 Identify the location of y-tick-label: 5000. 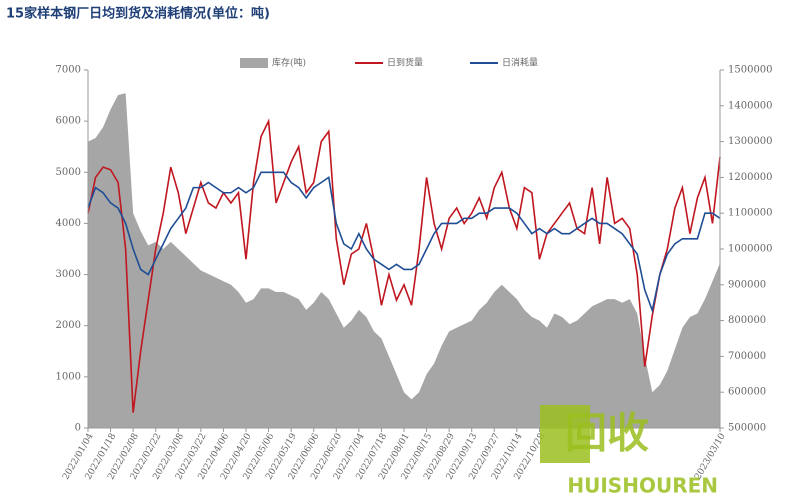
(68, 172).